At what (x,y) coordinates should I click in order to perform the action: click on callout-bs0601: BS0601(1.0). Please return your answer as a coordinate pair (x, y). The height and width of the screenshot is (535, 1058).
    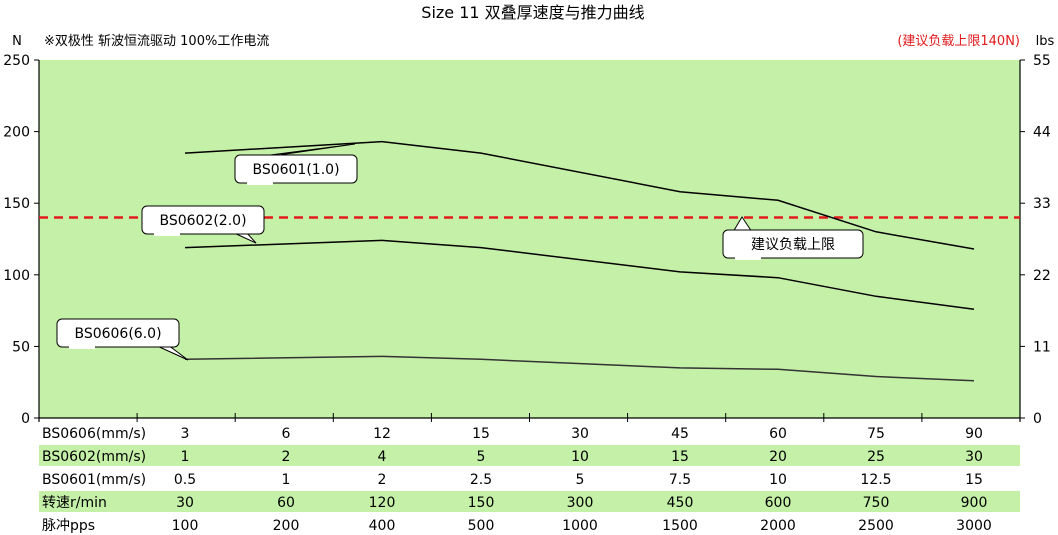
    Looking at the image, I should click on (296, 164).